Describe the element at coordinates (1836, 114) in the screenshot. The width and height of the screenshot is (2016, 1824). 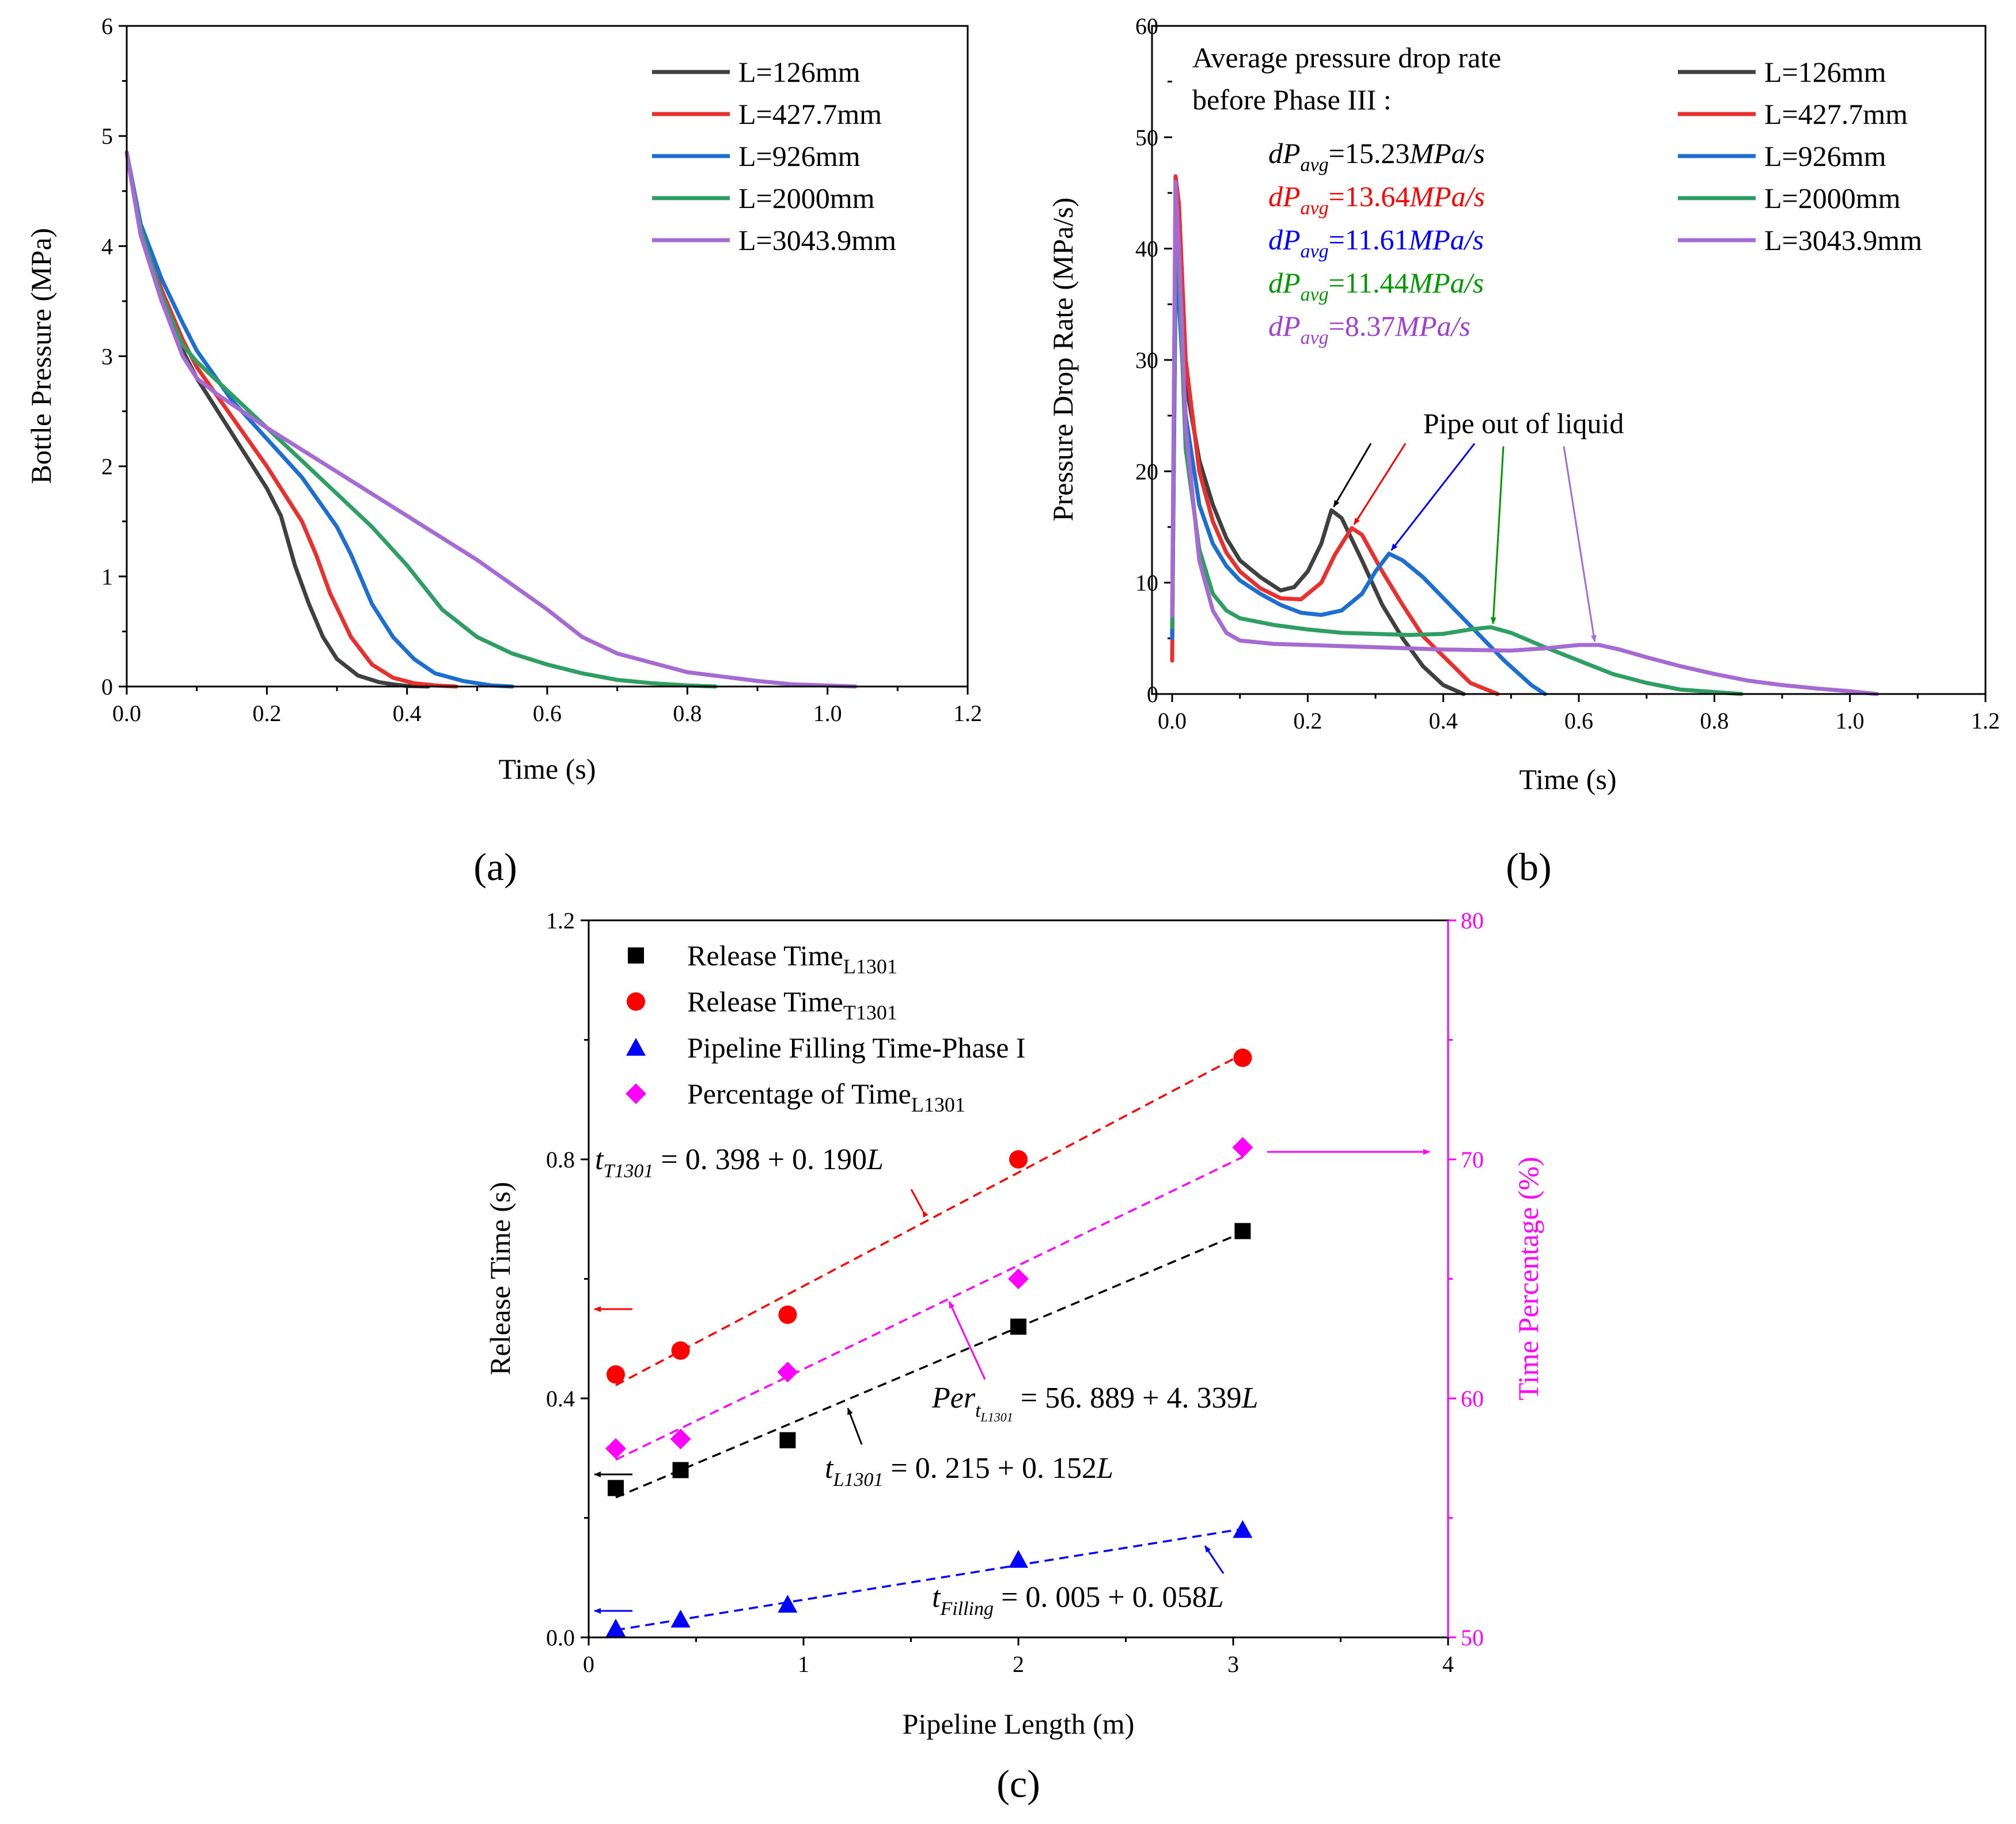
I see `legend-label: L=427.7mm` at that location.